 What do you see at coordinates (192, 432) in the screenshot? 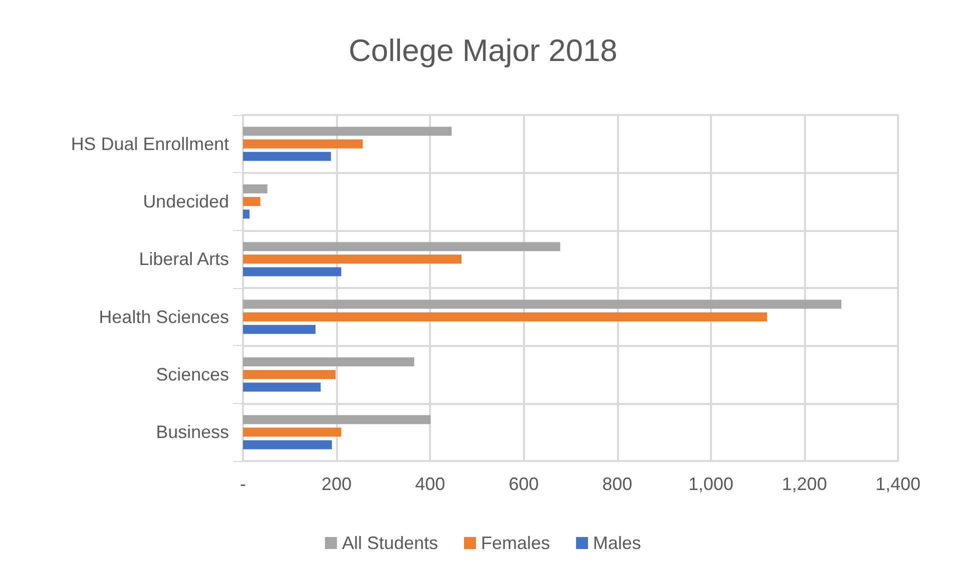
I see `y-tick-label: Business` at bounding box center [192, 432].